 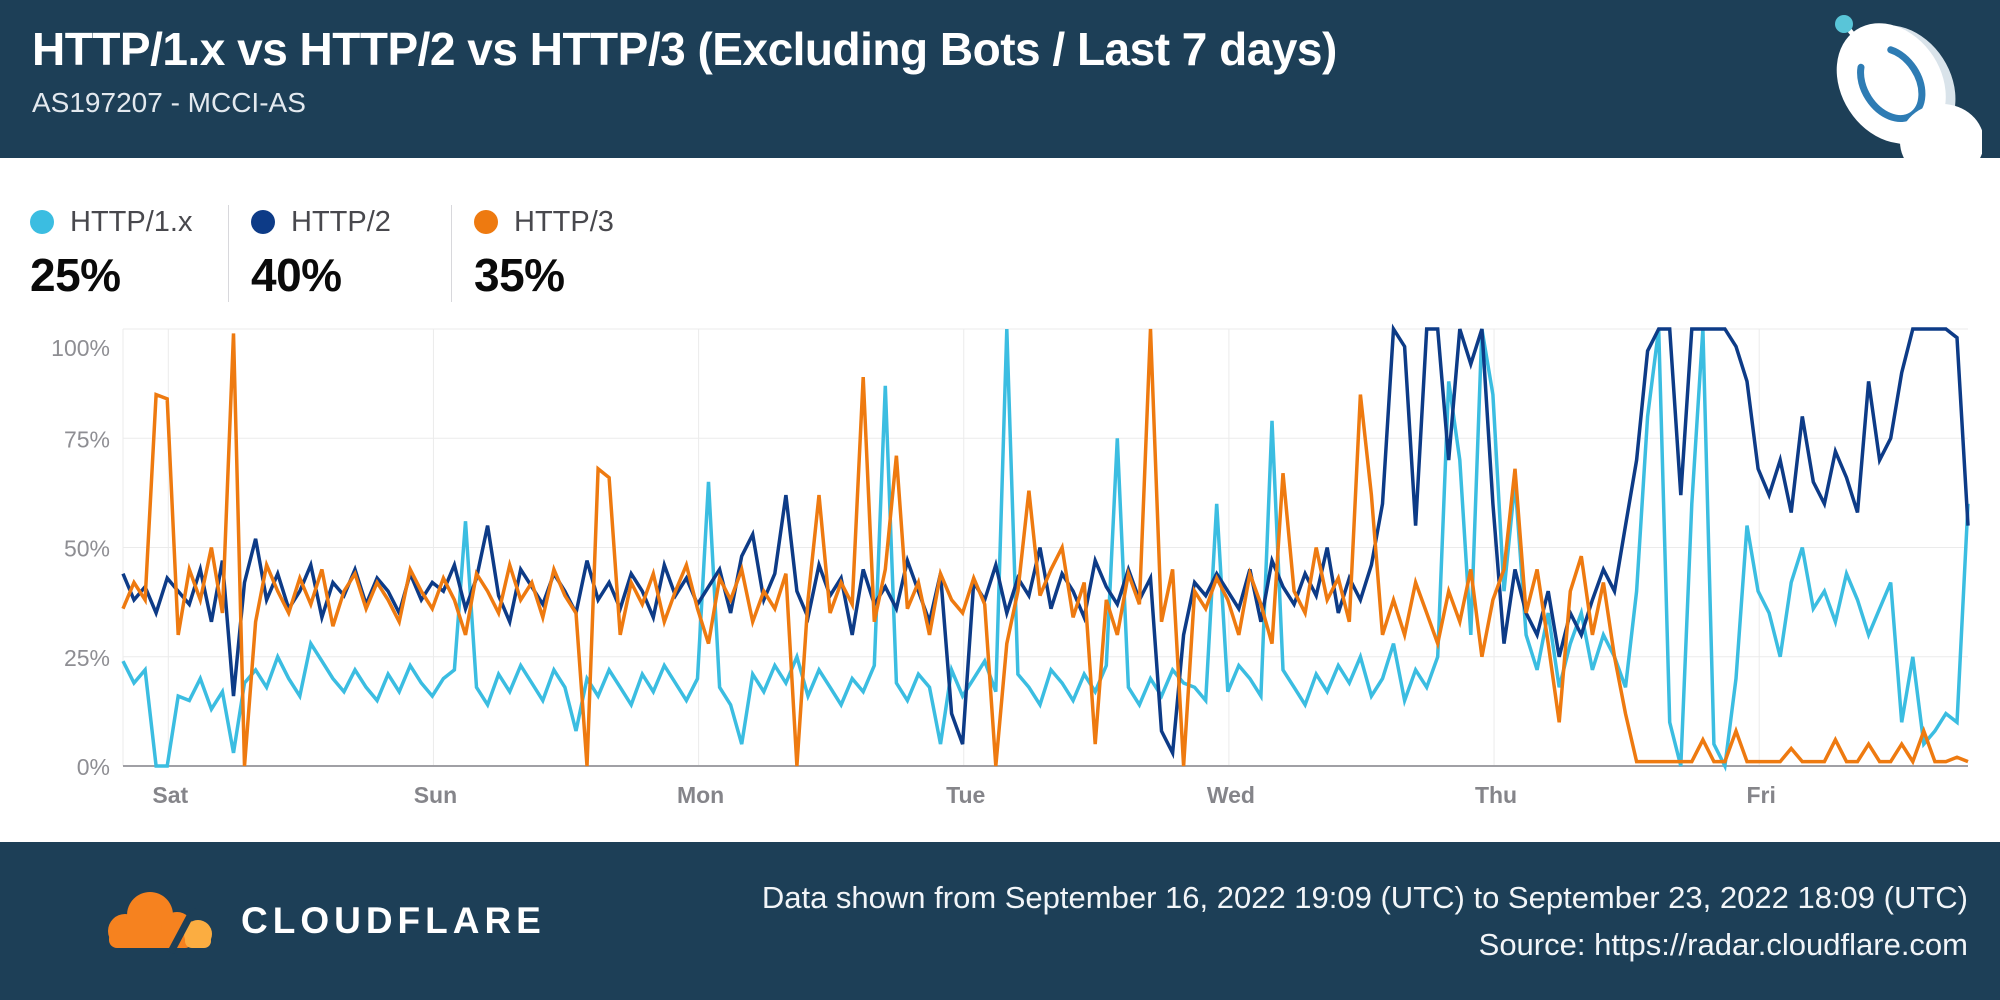 What do you see at coordinates (700, 795) in the screenshot?
I see `x-axis-label: Mon` at bounding box center [700, 795].